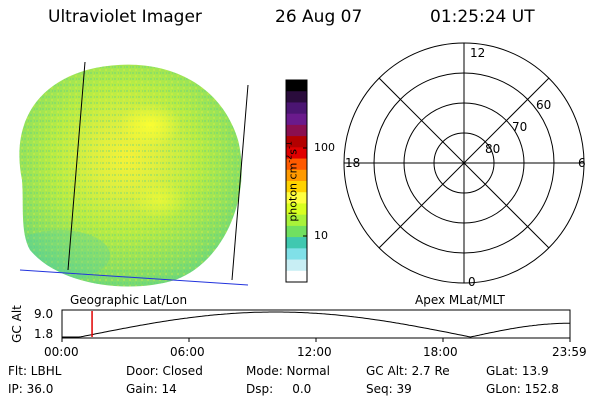 This screenshot has height=400, width=600. Describe the element at coordinates (44, 314) in the screenshot. I see `alt-ytick-top: 9.0` at that location.